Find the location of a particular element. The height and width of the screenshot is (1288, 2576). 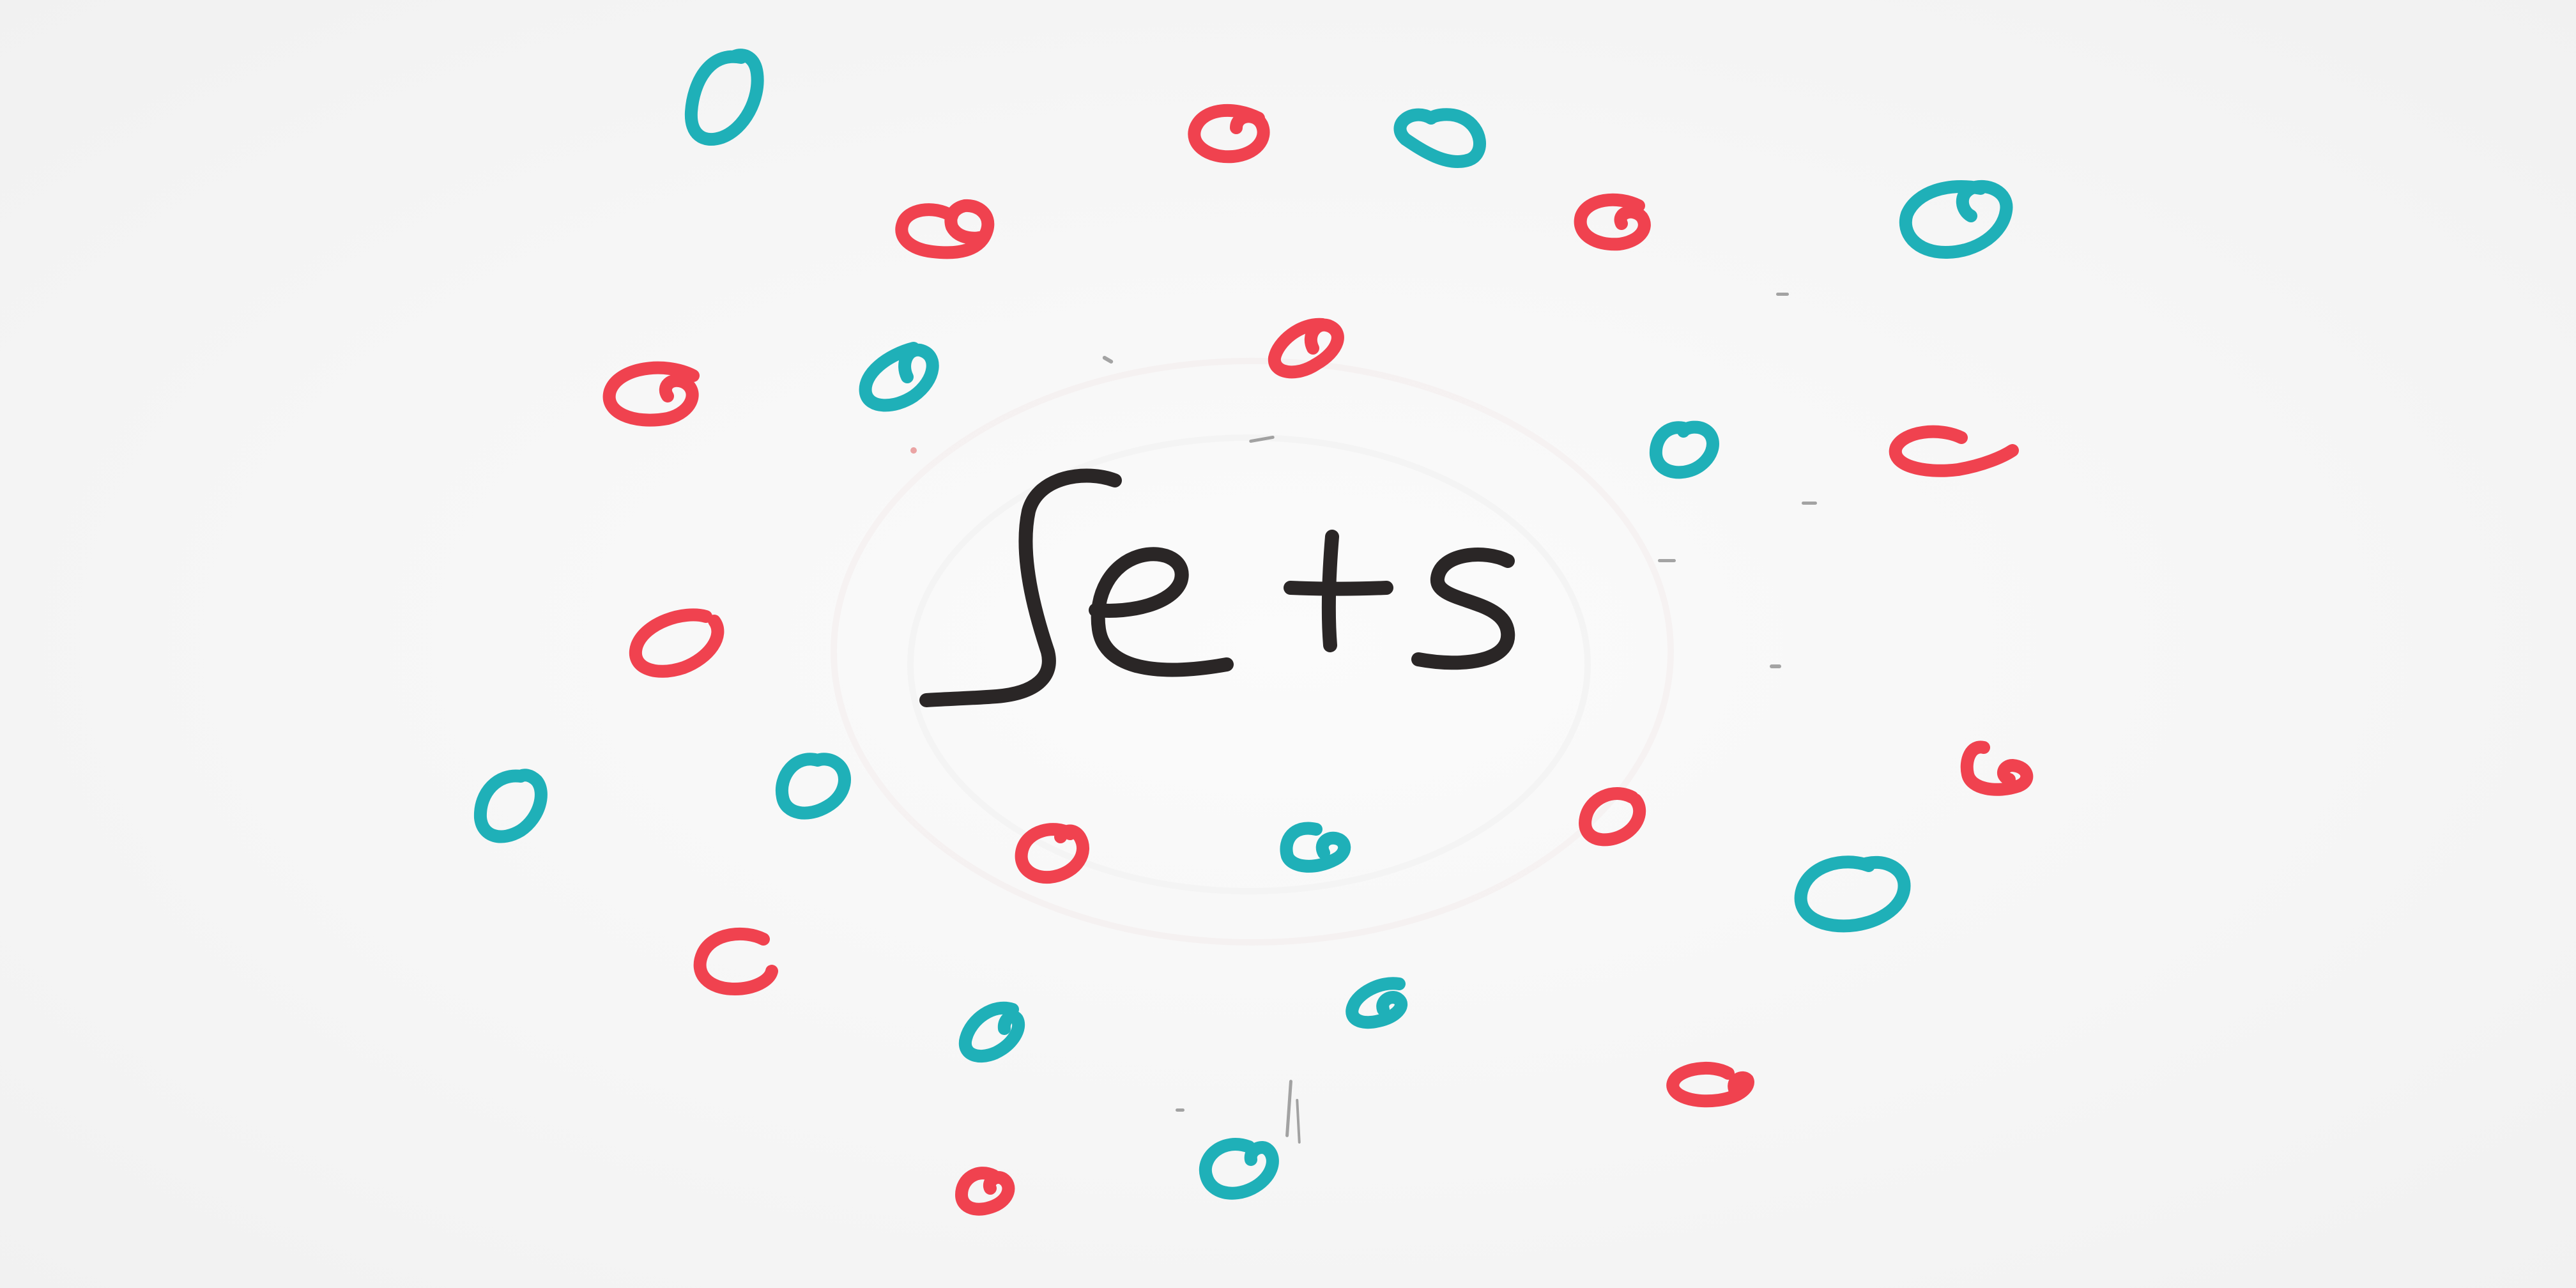

letter-s2-glyph is located at coordinates (1463, 609).